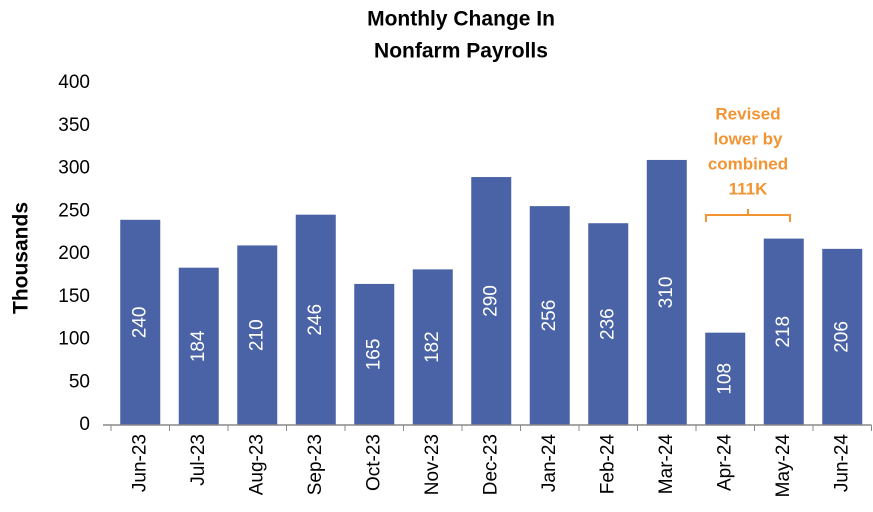 Image resolution: width=873 pixels, height=512 pixels. Describe the element at coordinates (748, 163) in the screenshot. I see `annotation: combined` at that location.